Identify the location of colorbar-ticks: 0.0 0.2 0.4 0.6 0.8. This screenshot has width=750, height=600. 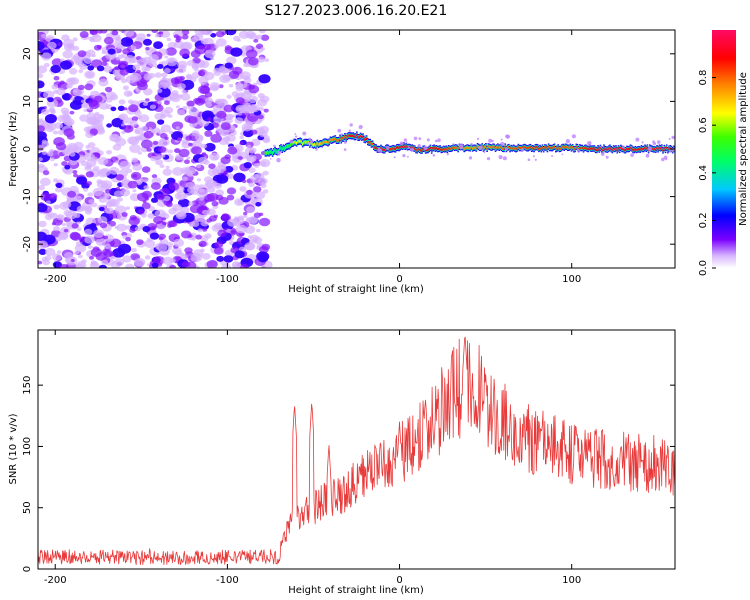
(707, 173).